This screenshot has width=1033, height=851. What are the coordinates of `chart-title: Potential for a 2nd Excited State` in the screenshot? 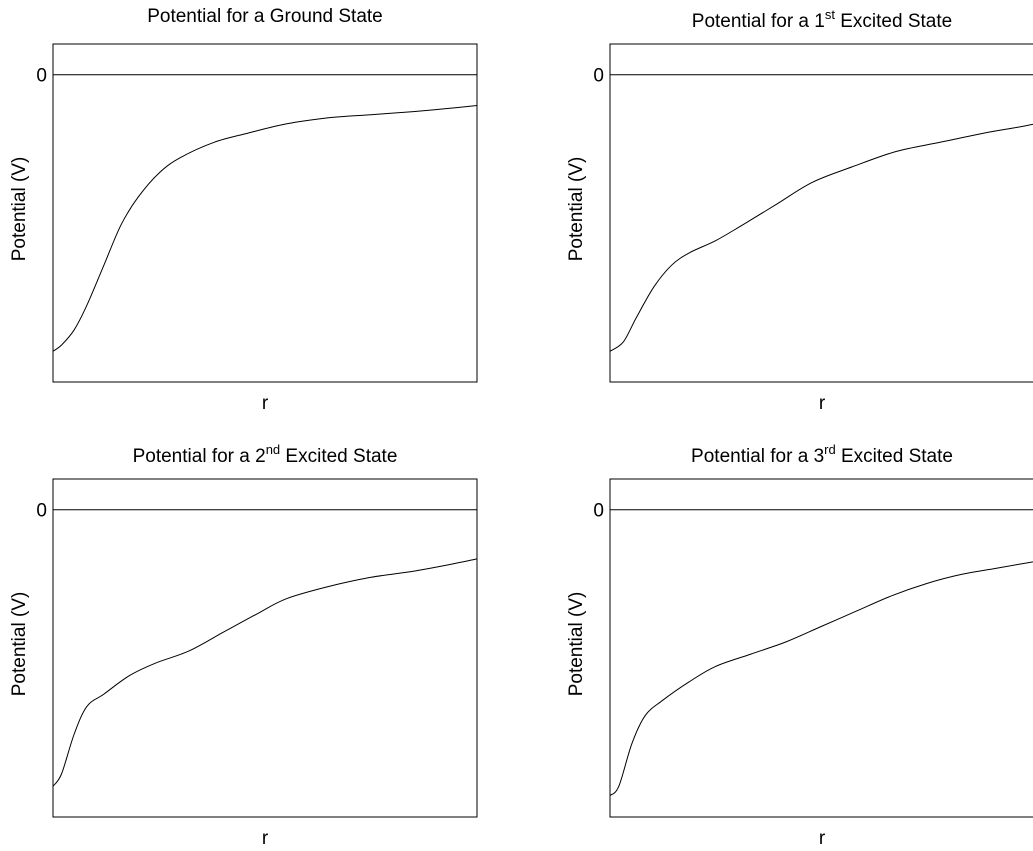 It's located at (265, 454).